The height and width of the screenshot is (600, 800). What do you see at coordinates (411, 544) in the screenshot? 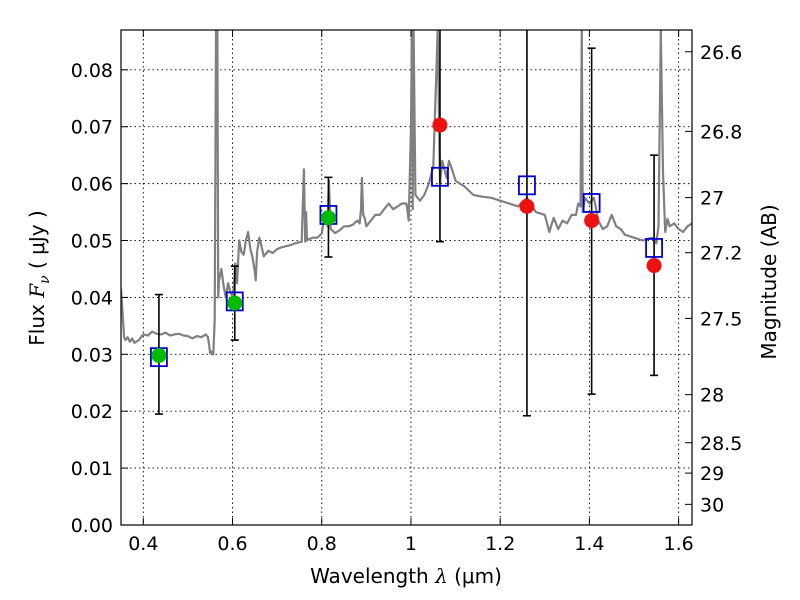
I see `x-tick-label: 1` at bounding box center [411, 544].